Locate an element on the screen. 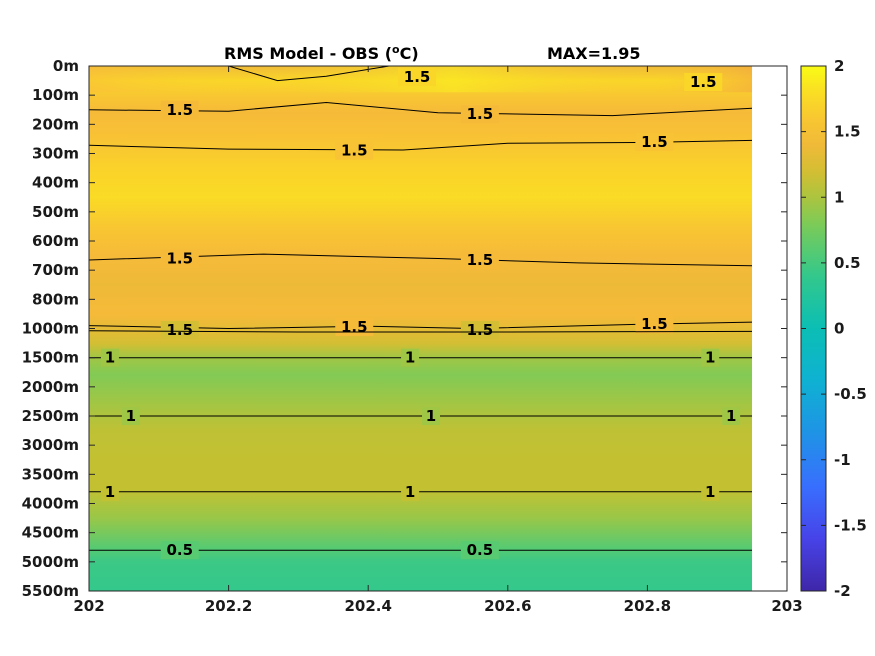 Image resolution: width=875 pixels, height=656 pixels. x-tick-label: 202.8 is located at coordinates (647, 606).